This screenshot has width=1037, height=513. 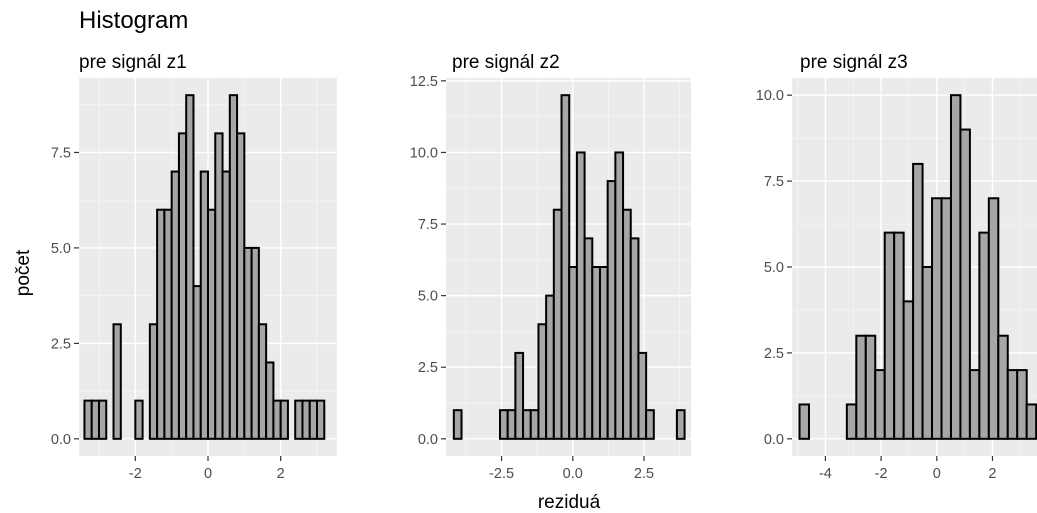 What do you see at coordinates (133, 20) in the screenshot?
I see `figure-title: Histogram` at bounding box center [133, 20].